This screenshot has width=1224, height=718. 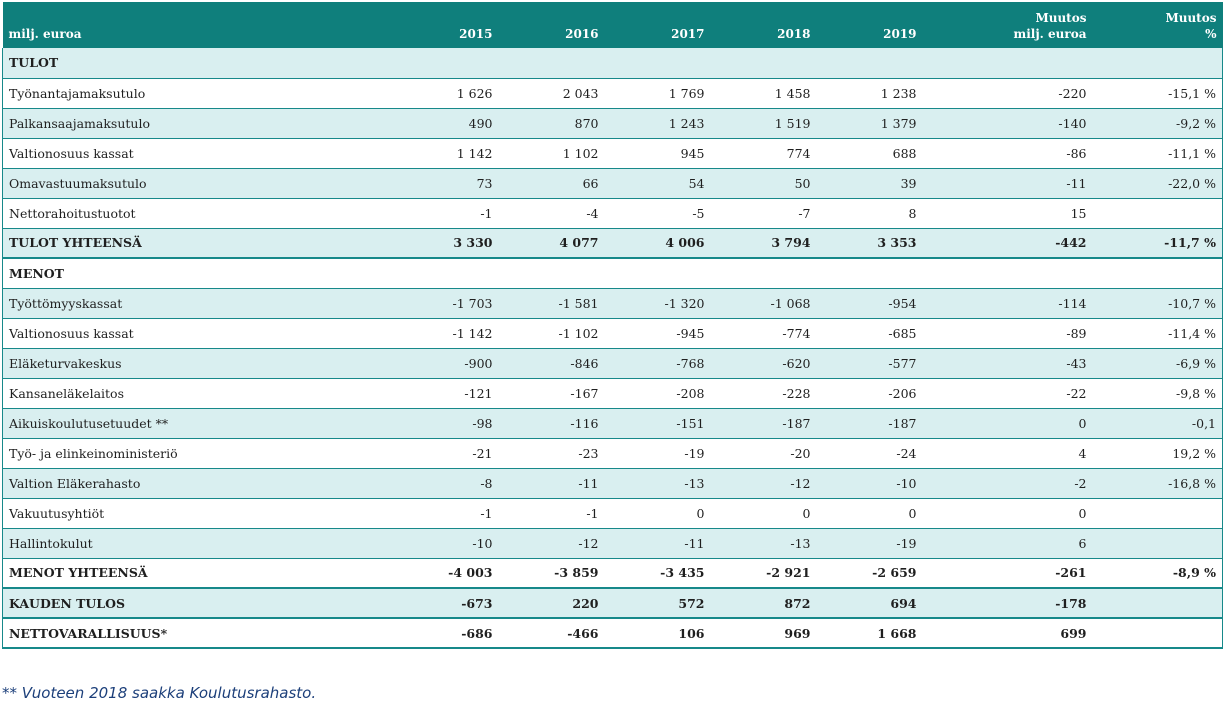 I want to click on year-value-cell: 1 102, so click(x=551, y=153).